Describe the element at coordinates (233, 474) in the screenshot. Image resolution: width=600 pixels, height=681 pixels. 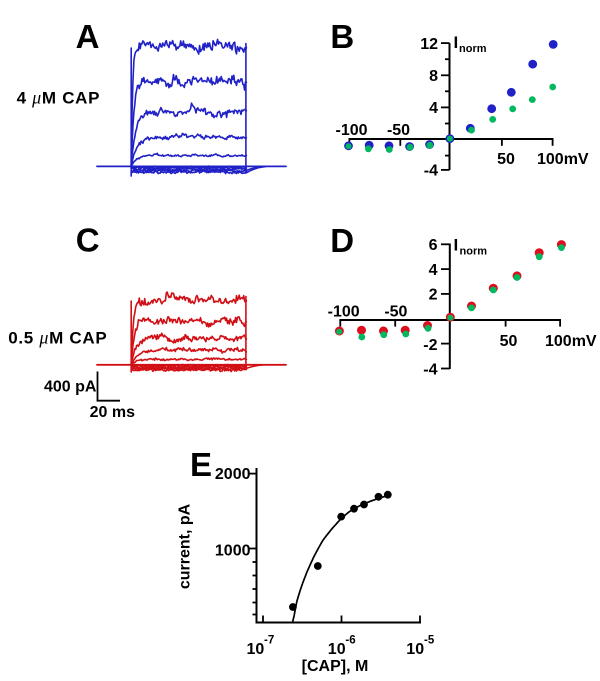
I see `svg-text: 2000` at that location.